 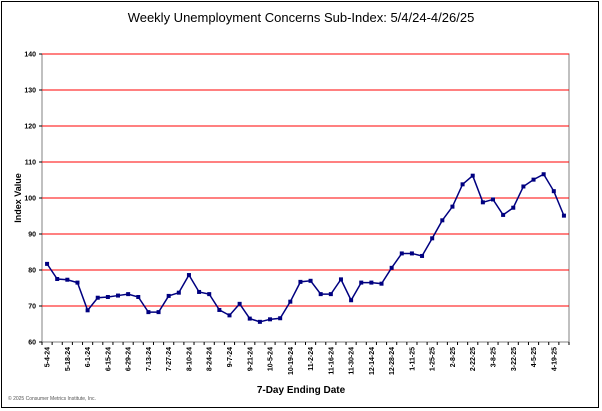 I want to click on x-tick-label: 3-8-25, so click(x=493, y=357).